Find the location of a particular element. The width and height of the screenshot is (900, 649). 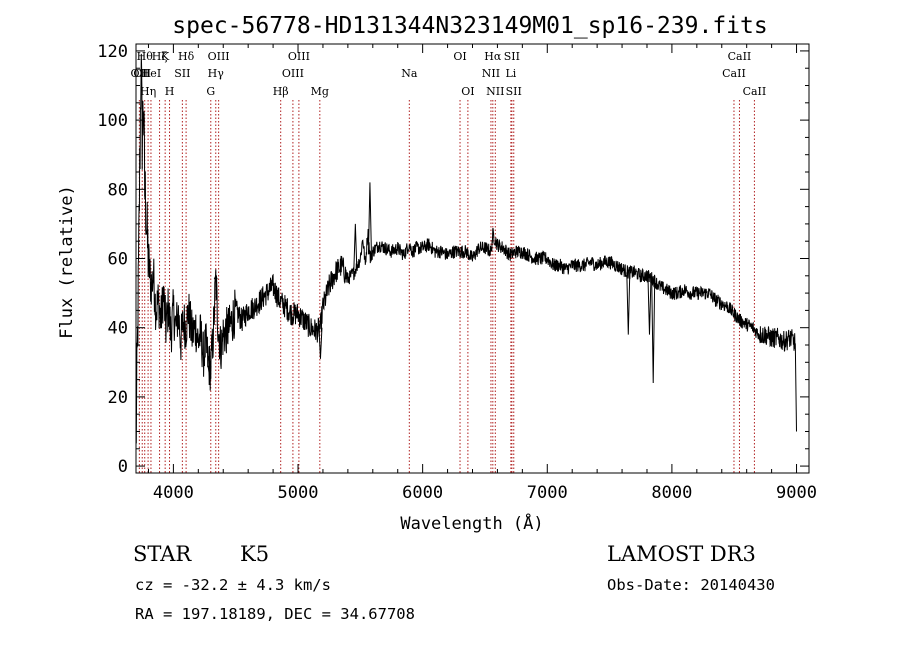

line-marker-label: Hα is located at coordinates (493, 56).